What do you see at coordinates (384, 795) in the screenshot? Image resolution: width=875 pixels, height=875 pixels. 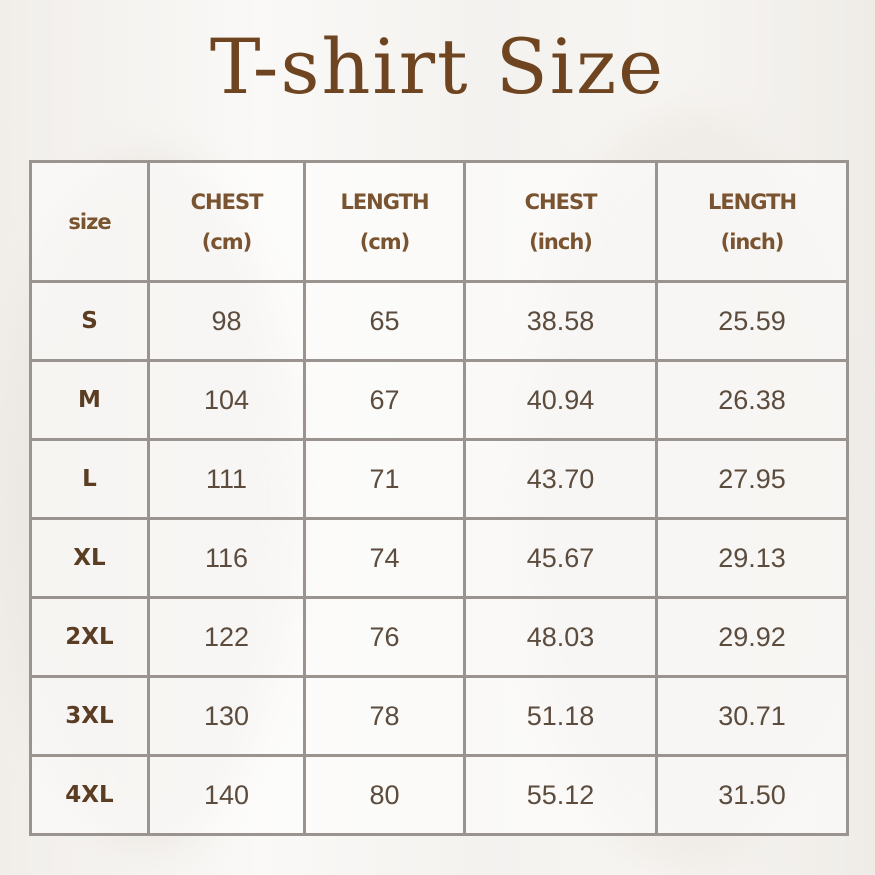 I see `cell-length-cm: 80` at bounding box center [384, 795].